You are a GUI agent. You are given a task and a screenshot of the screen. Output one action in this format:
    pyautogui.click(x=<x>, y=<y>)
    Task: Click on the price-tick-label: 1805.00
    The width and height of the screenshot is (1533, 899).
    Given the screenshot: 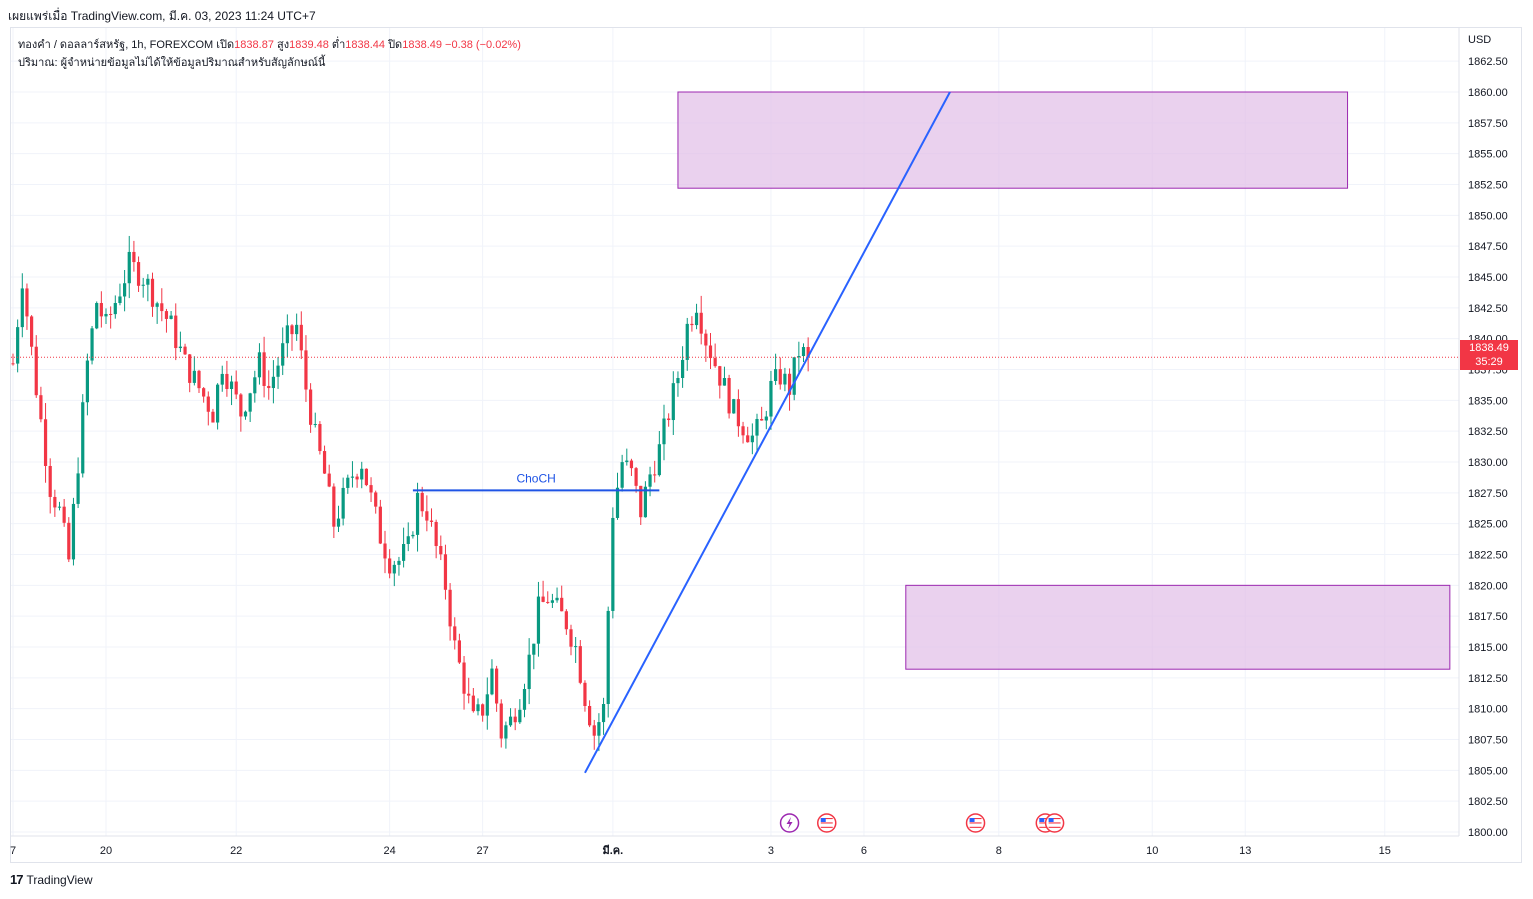 What is the action you would take?
    pyautogui.click(x=1488, y=771)
    